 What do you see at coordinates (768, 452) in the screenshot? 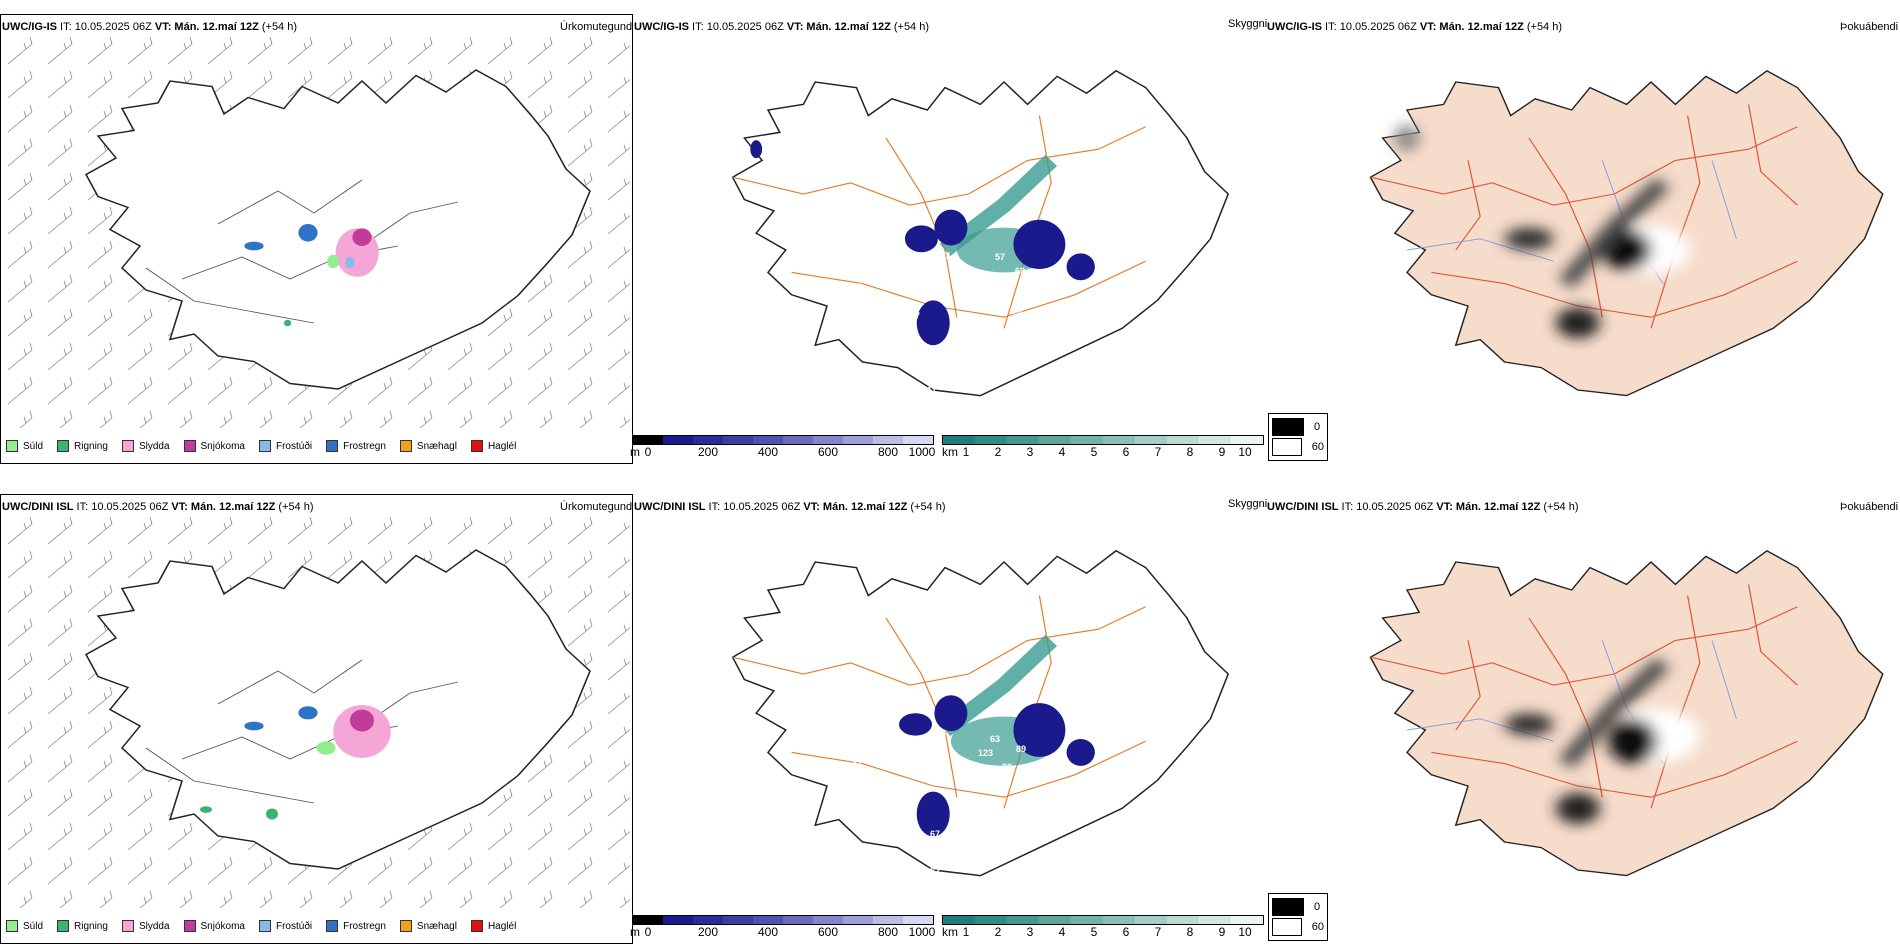
I see `tick: 400` at bounding box center [768, 452].